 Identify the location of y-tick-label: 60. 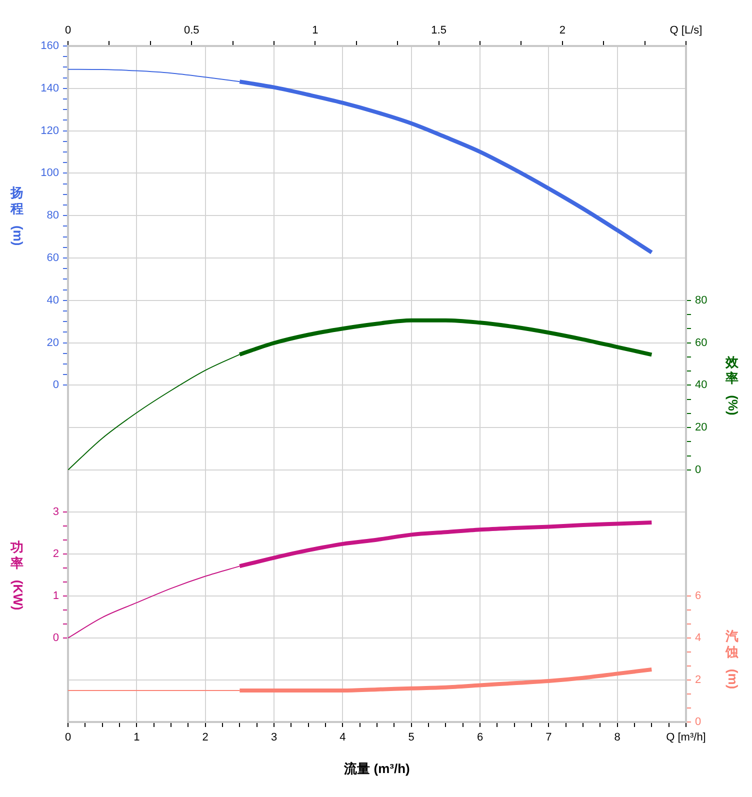
(52, 258).